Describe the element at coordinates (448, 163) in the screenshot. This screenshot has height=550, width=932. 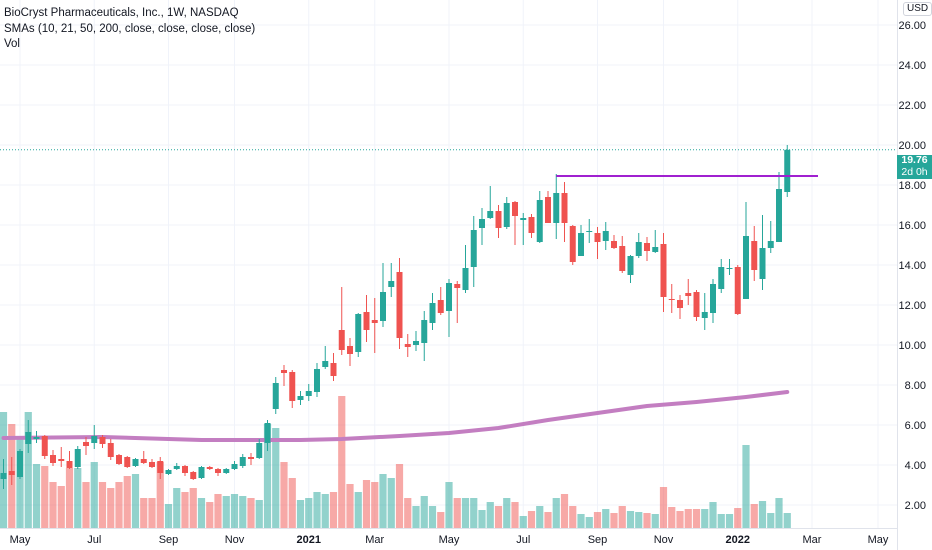
I see `overlays` at that location.